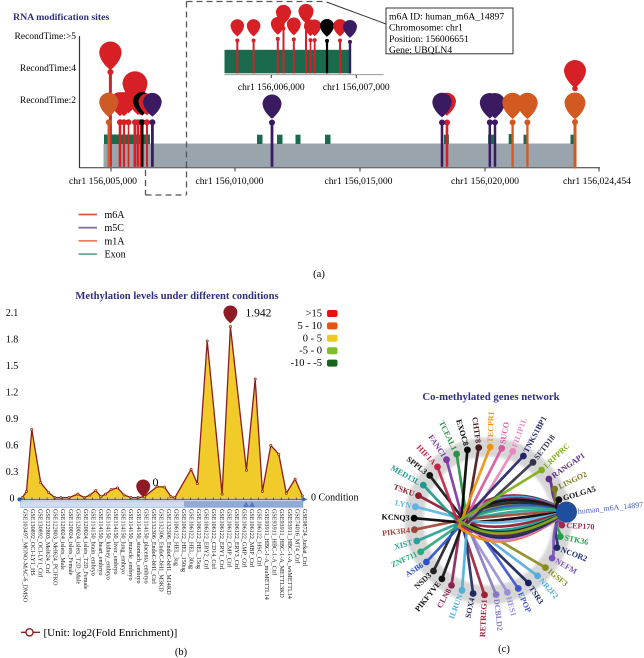 Image resolution: width=644 pixels, height=658 pixels. What do you see at coordinates (198, 539) in the screenshot?
I see `svg-text: GSE106122_HEL_15ug` at bounding box center [198, 539].